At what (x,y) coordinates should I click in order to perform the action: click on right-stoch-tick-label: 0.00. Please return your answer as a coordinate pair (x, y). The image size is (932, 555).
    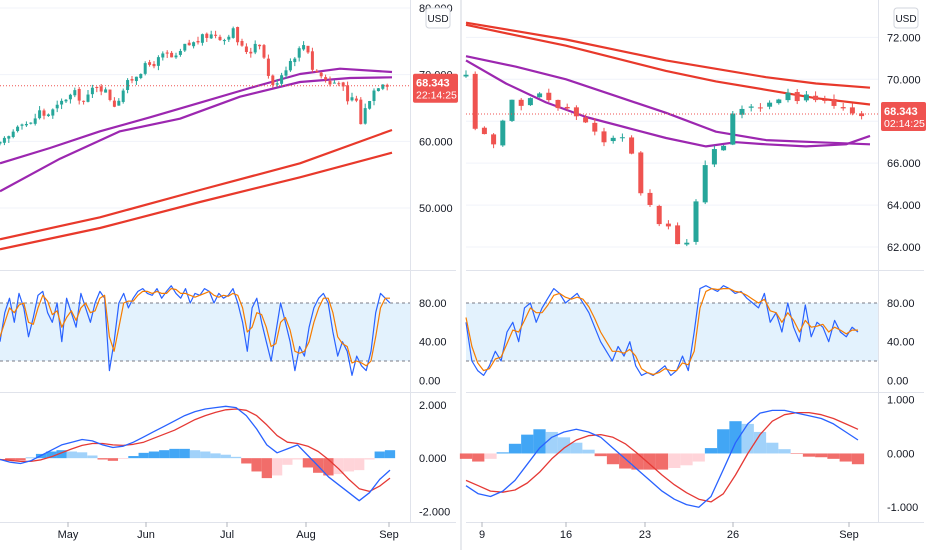
    Looking at the image, I should click on (897, 381).